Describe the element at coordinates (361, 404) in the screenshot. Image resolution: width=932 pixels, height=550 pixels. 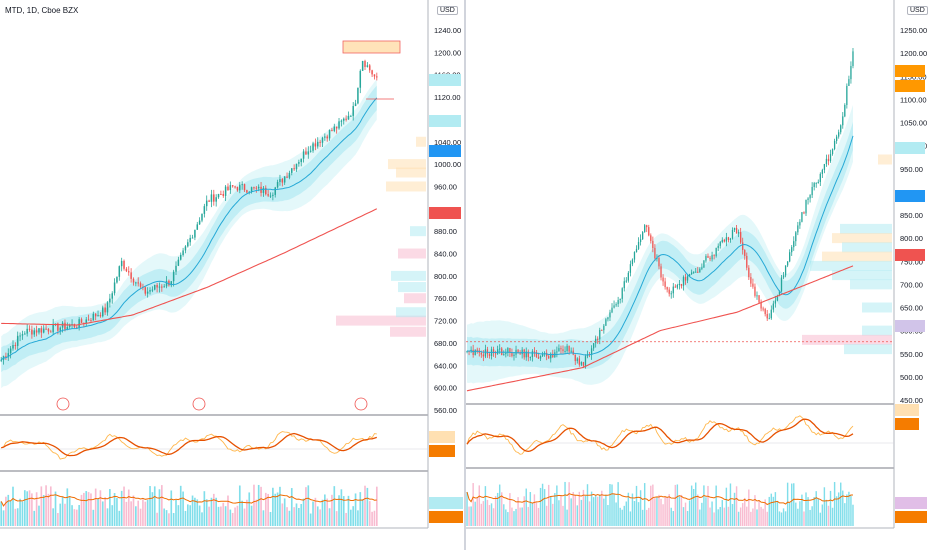
I see `earnings-marker` at that location.